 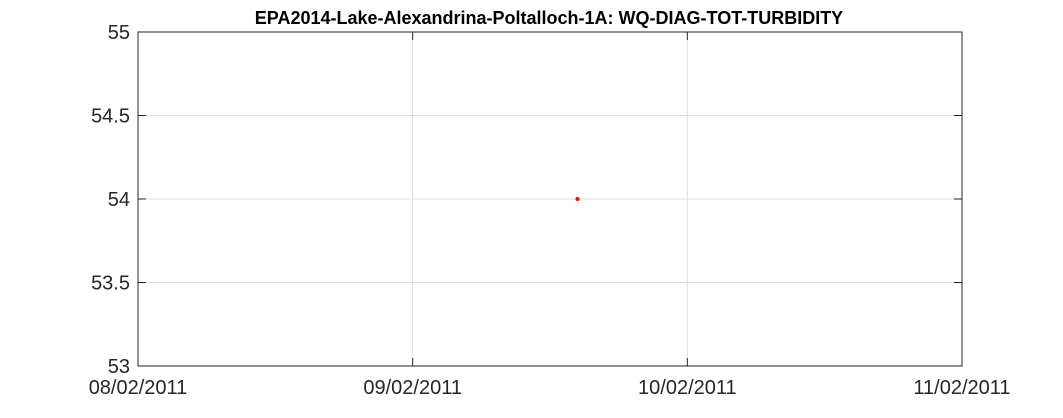 What do you see at coordinates (961, 388) in the screenshot?
I see `x-tick-label: 11/02/2011` at bounding box center [961, 388].